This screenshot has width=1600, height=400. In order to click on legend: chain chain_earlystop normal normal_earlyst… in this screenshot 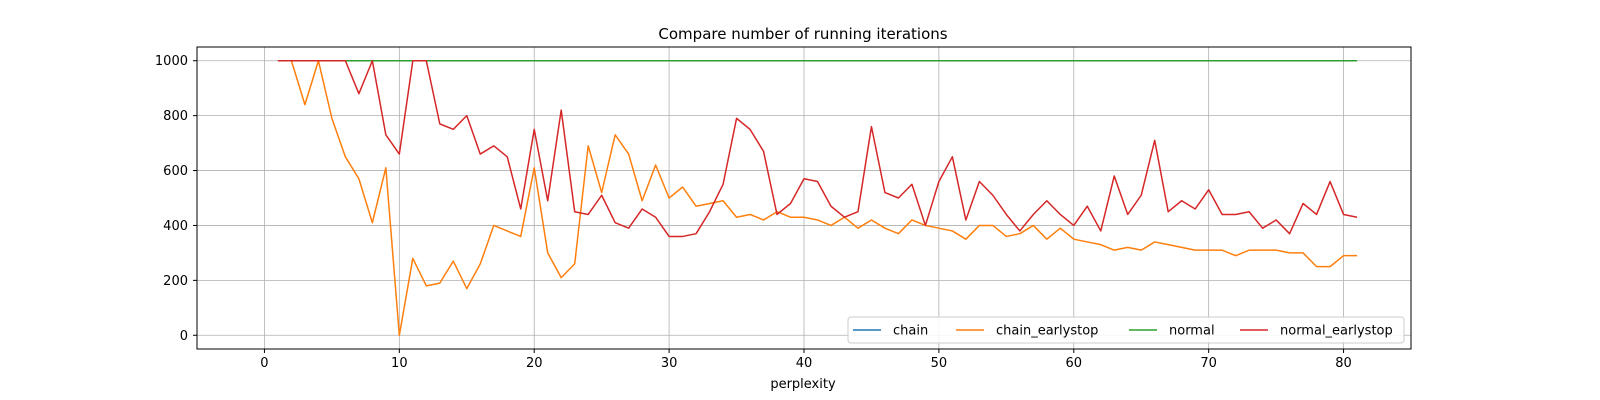, I will do `click(1126, 330)`.